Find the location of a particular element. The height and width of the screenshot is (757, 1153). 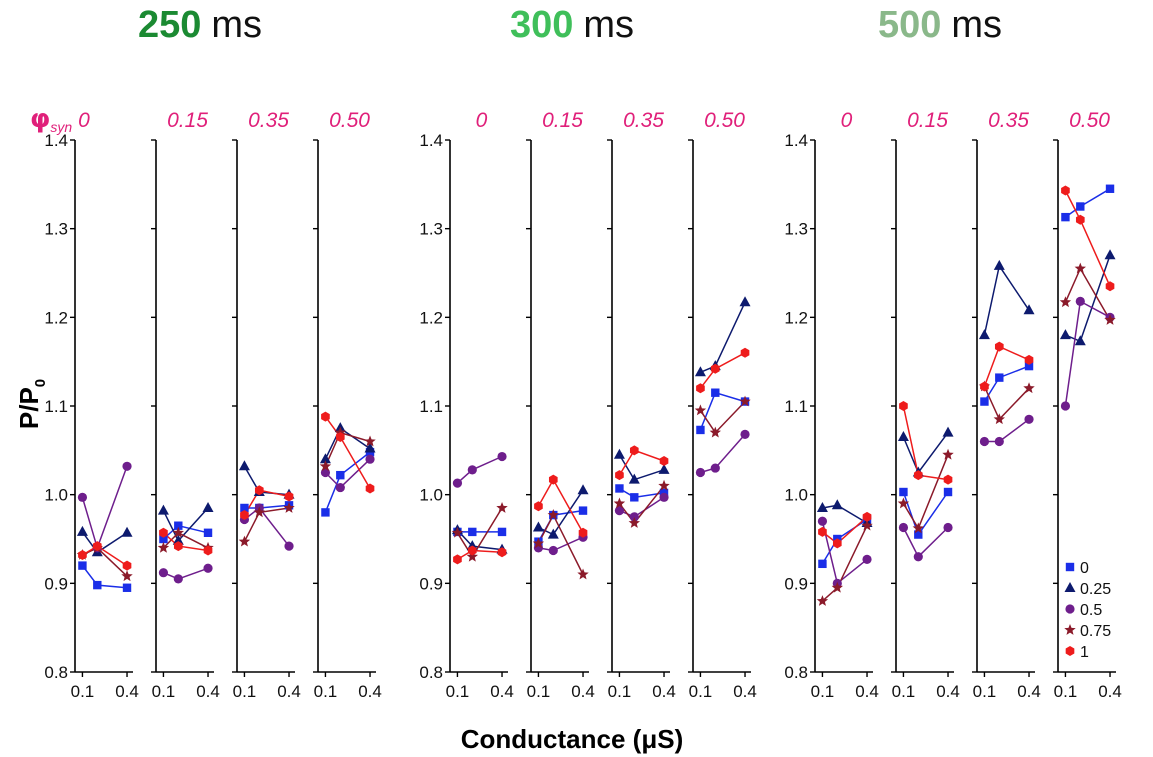

y-tick-label: 1.1 is located at coordinates (56, 406).